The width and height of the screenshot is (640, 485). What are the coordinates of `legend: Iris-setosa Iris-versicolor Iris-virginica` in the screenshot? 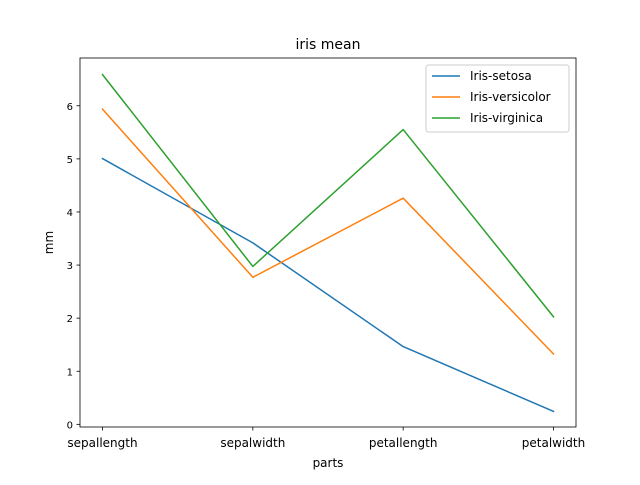 It's located at (497, 98).